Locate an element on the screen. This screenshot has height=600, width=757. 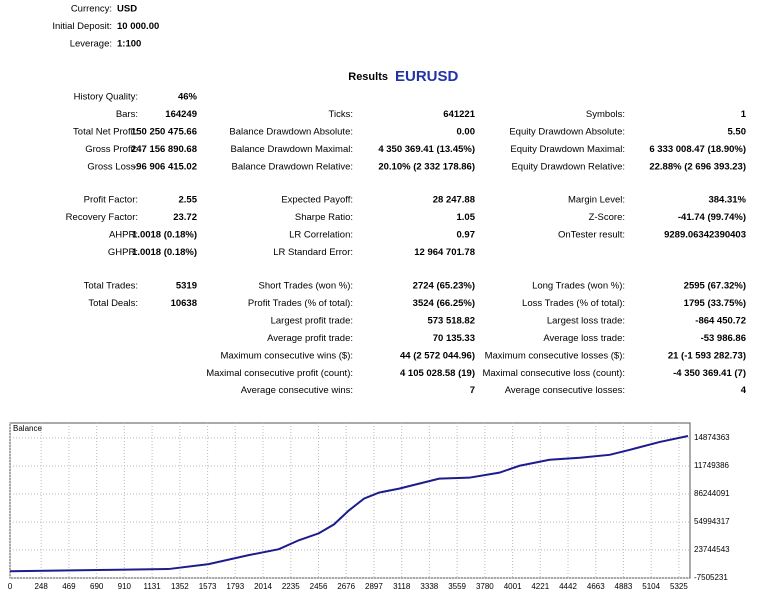
stat-label: Loss Trades (% of total): is located at coordinates (573, 303).